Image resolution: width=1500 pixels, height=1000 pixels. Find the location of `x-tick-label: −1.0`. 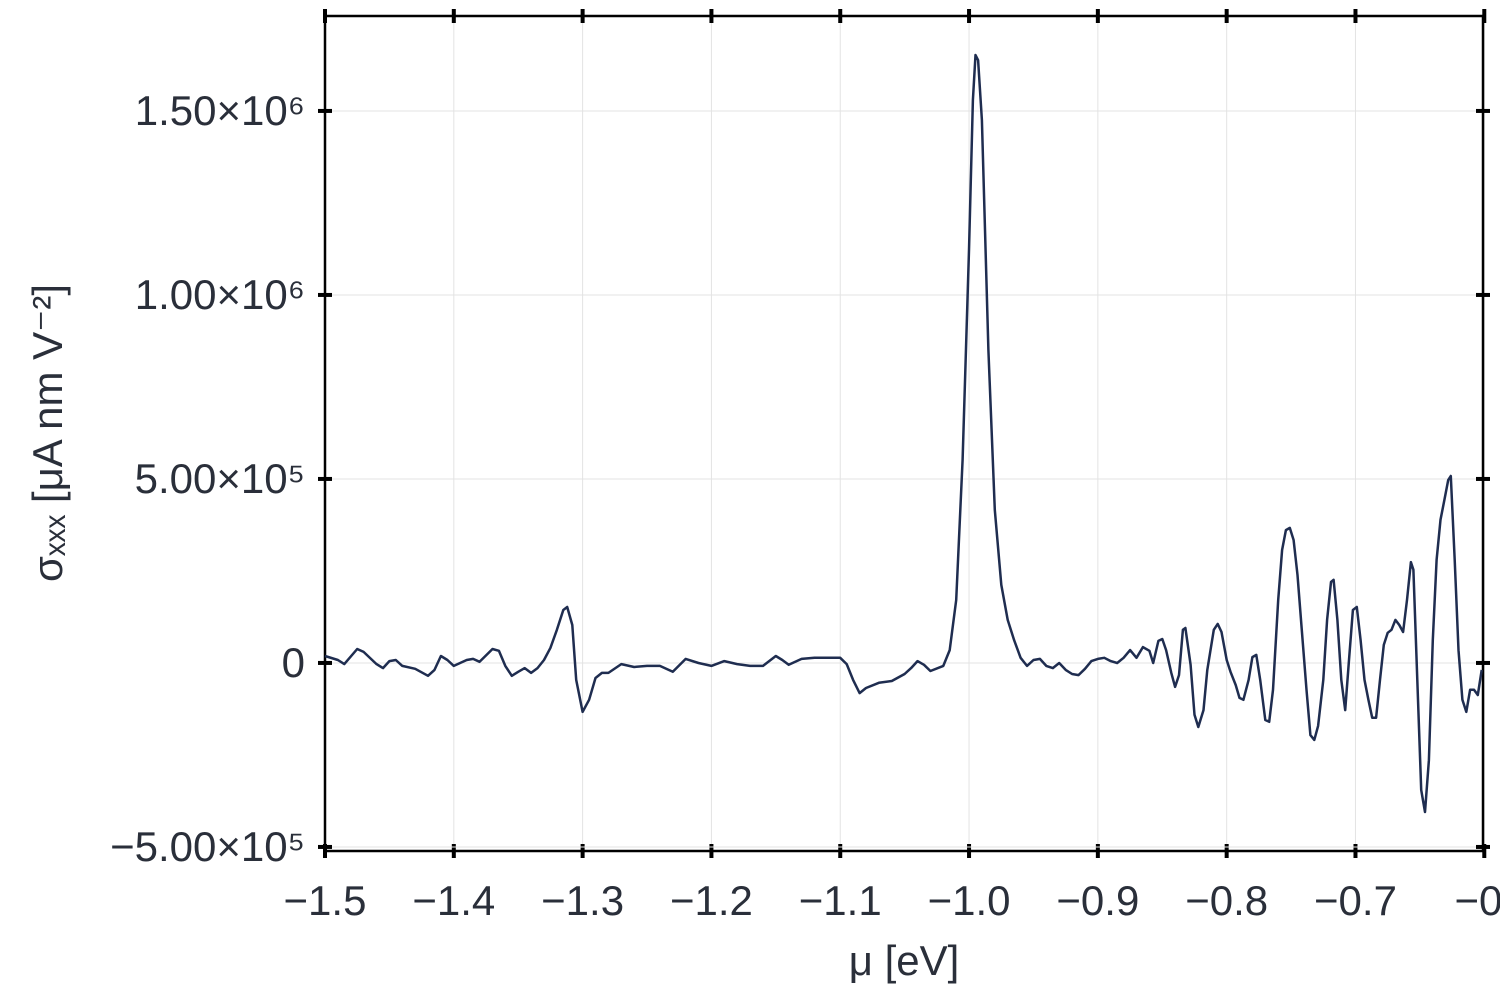

x-tick-label: −1.0 is located at coordinates (969, 900).